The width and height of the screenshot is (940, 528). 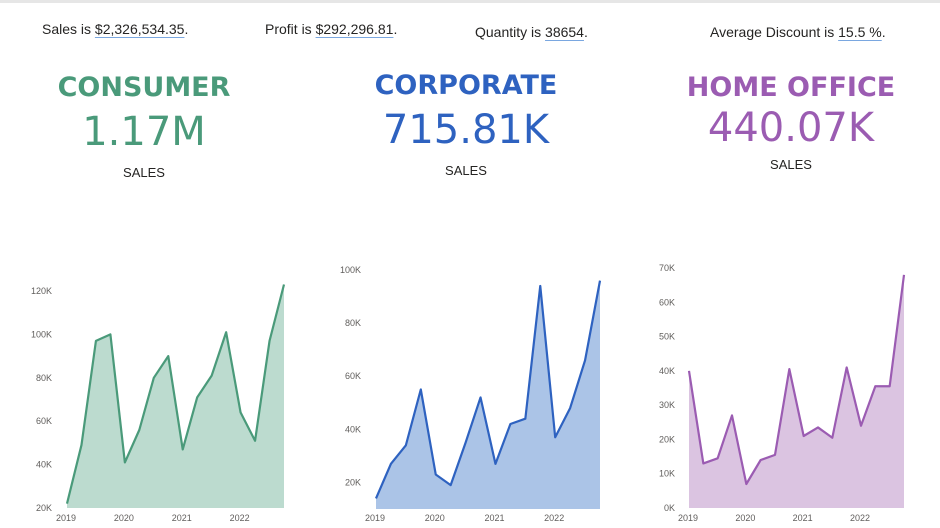 What do you see at coordinates (144, 132) in the screenshot?
I see `segment-value: 1.17M` at bounding box center [144, 132].